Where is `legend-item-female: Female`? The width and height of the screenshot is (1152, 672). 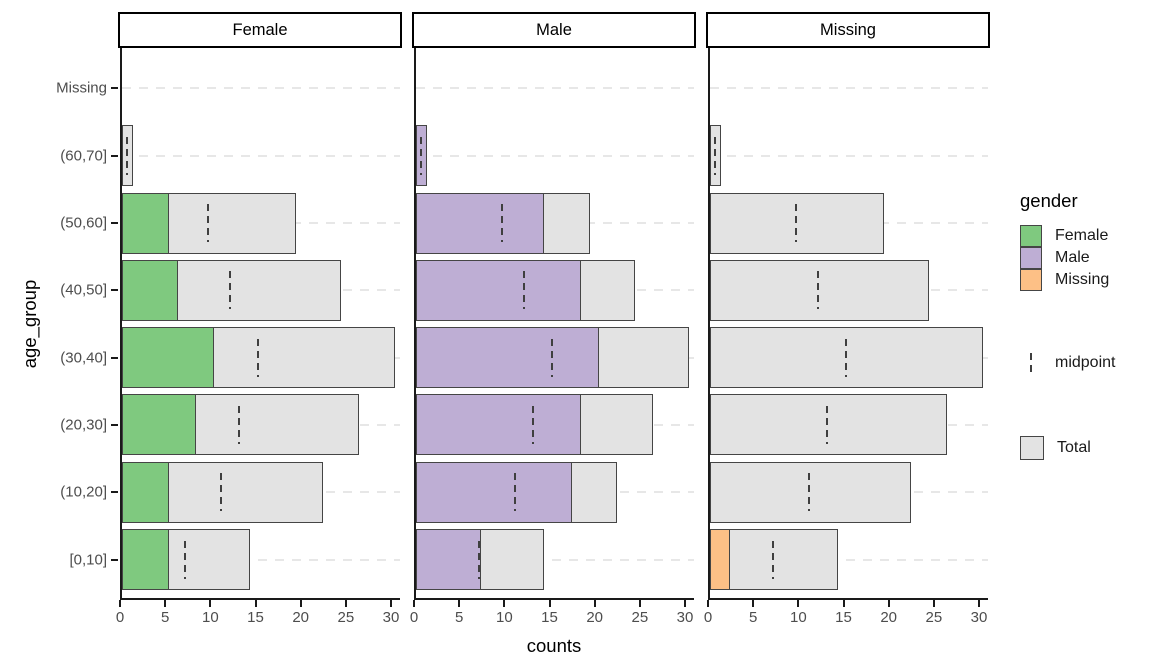
legend-item-female: Female is located at coordinates (1067, 236).